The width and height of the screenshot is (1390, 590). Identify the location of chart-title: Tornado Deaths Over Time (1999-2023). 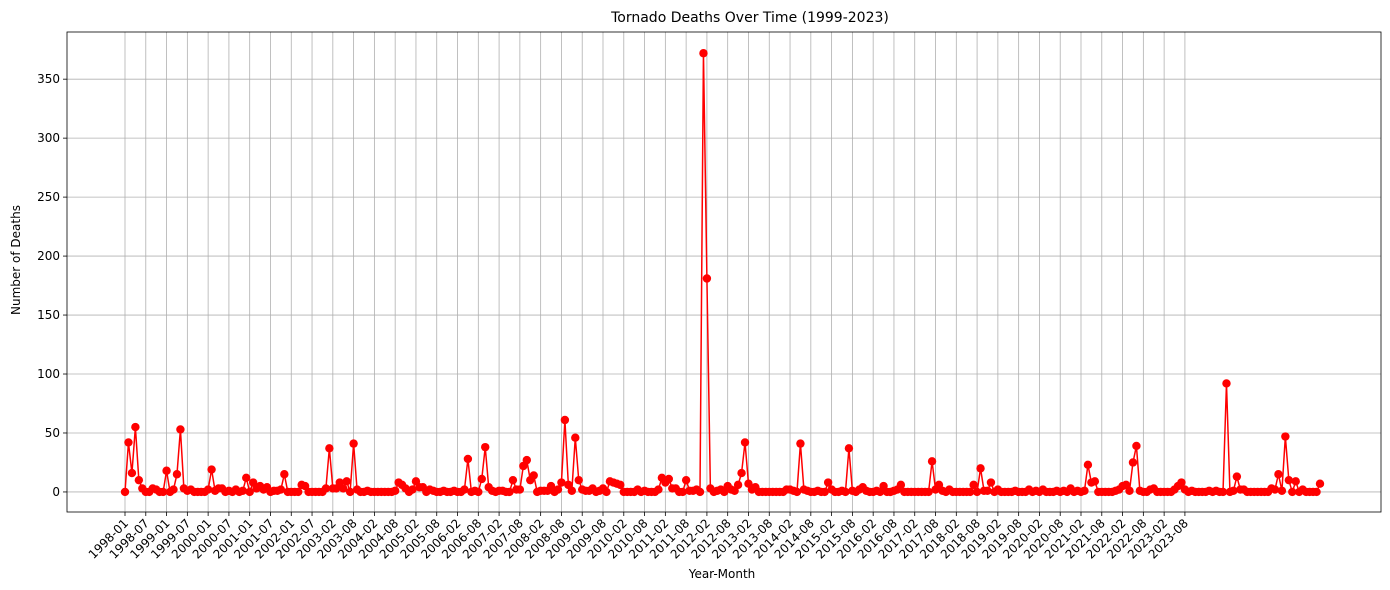
(749, 18).